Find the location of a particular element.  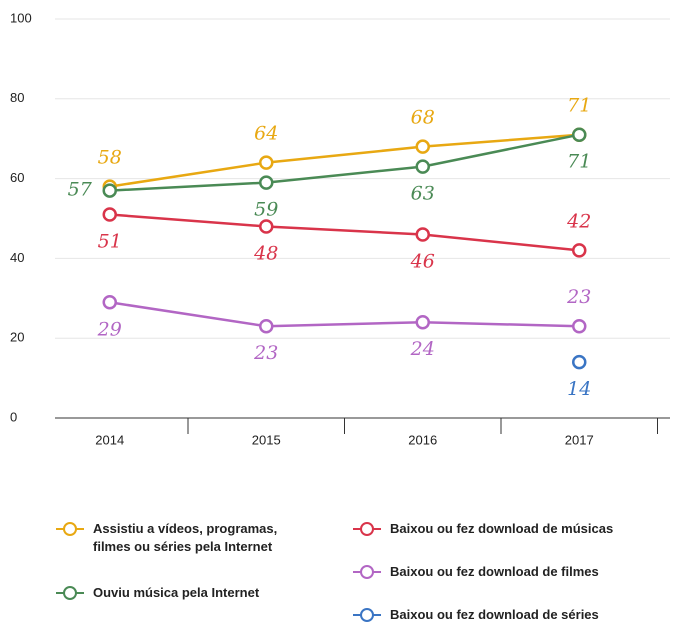

data-label: 58 is located at coordinates (110, 158).